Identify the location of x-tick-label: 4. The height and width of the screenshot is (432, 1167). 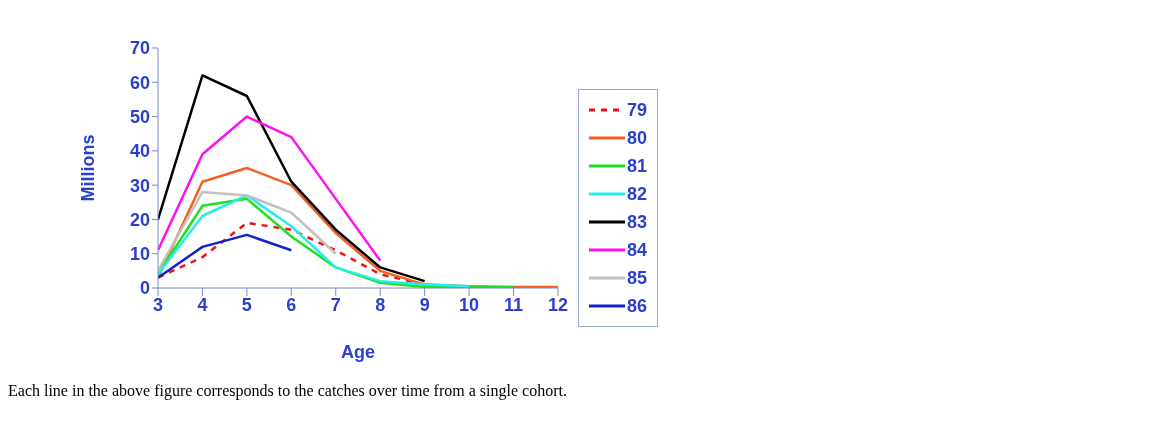
(202, 304).